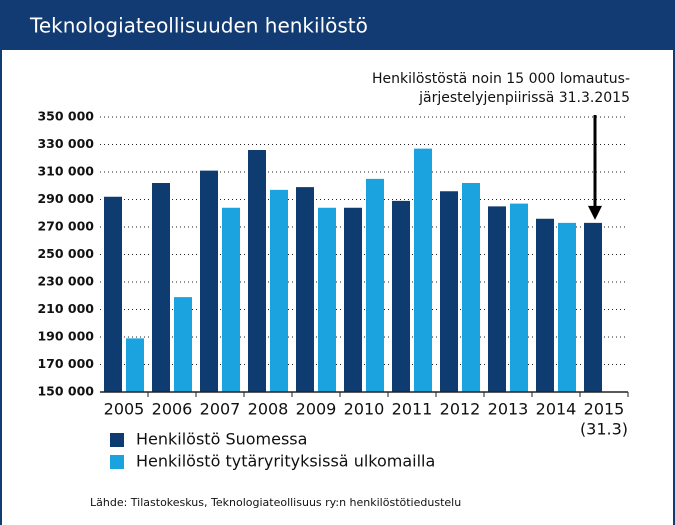  I want to click on y-tick-label: 290 000, so click(65, 198).